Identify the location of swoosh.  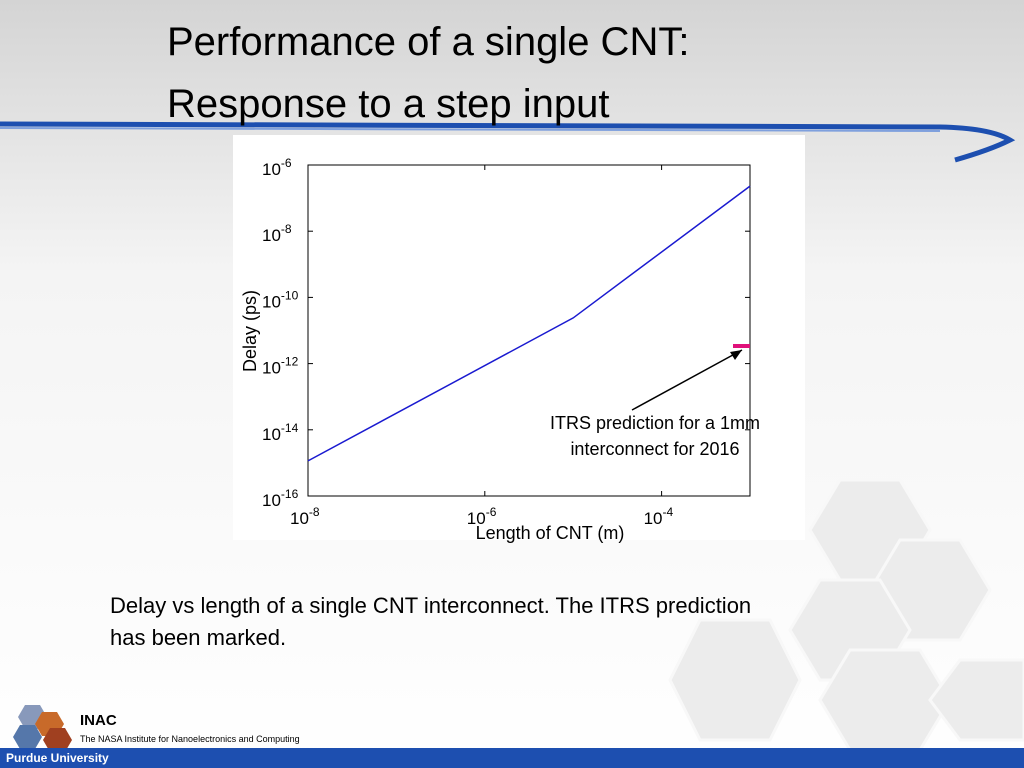
(508, 142).